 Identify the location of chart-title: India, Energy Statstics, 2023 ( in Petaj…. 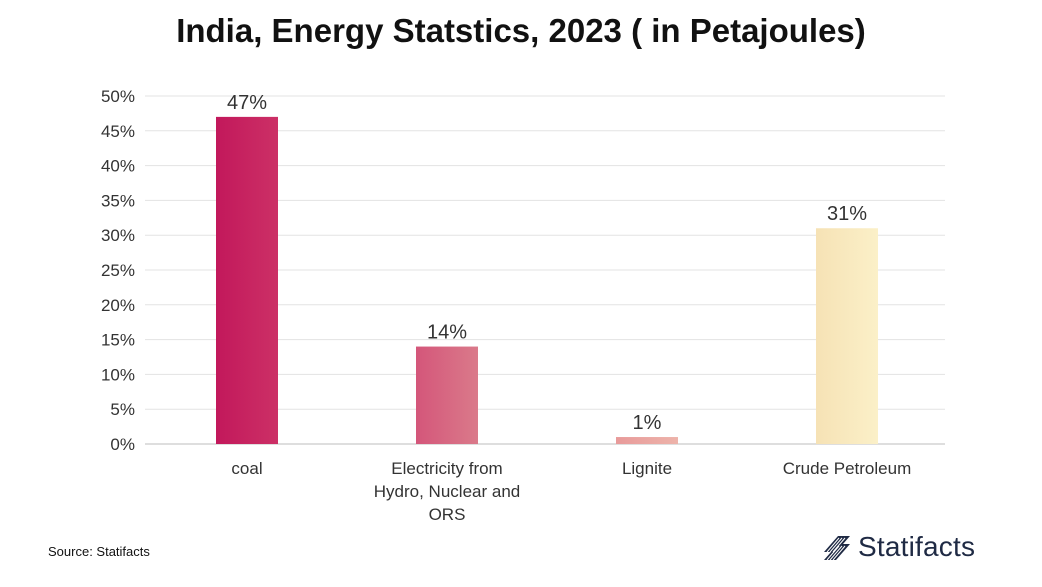
(521, 30).